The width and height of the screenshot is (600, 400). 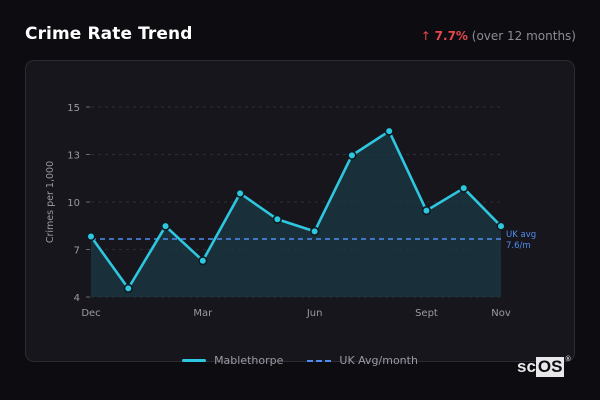 What do you see at coordinates (425, 36) in the screenshot?
I see `arrow-up-icon: ↑` at bounding box center [425, 36].